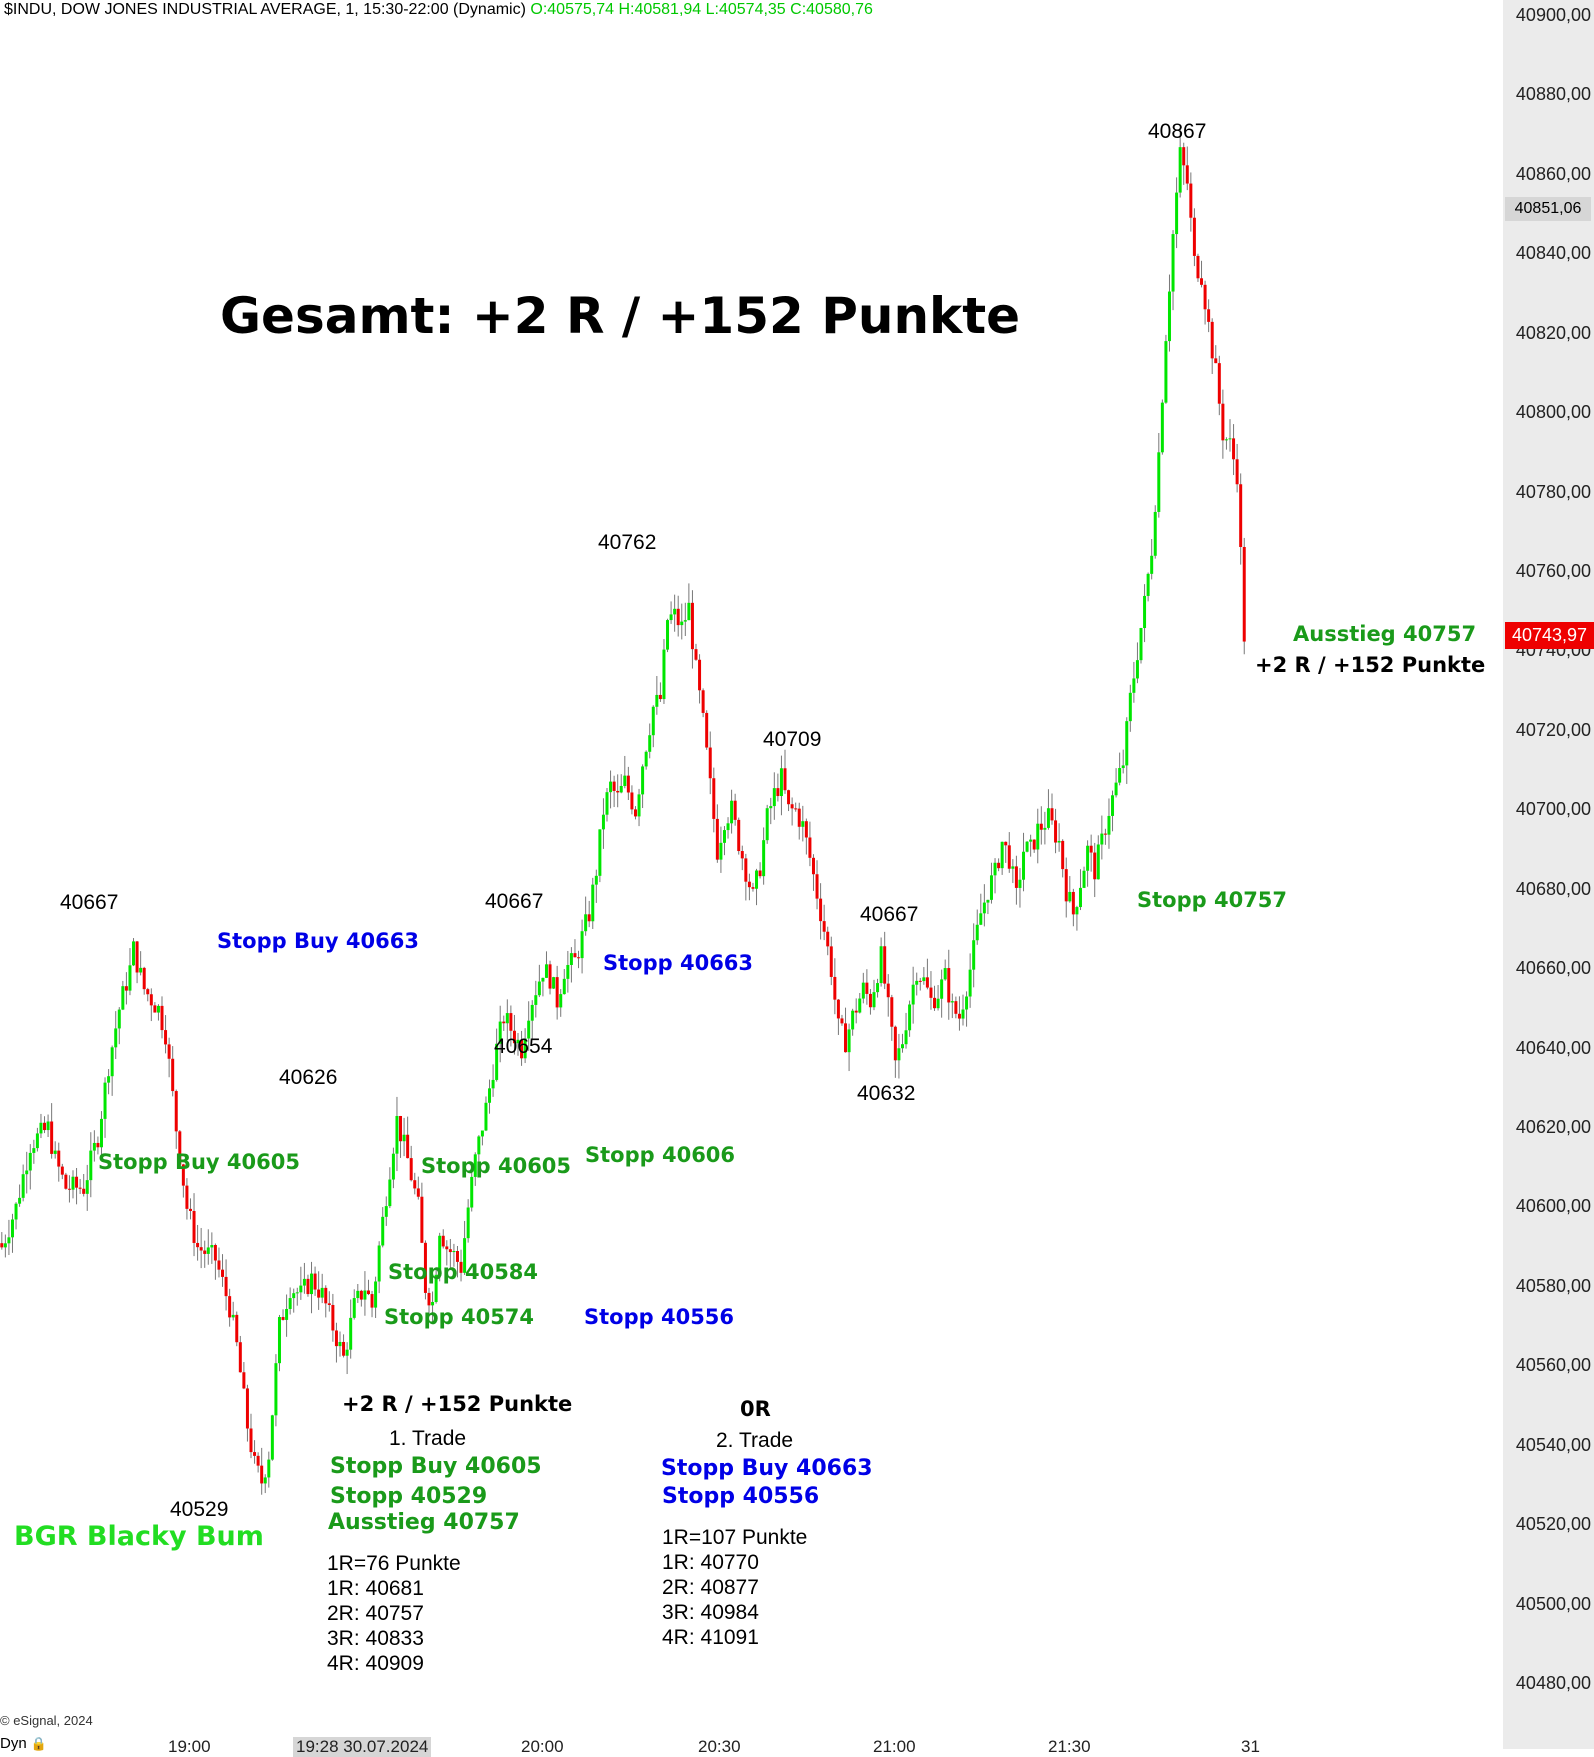 This screenshot has height=1757, width=1594. What do you see at coordinates (741, 1496) in the screenshot?
I see `trade2-stop: Stopp 40556` at bounding box center [741, 1496].